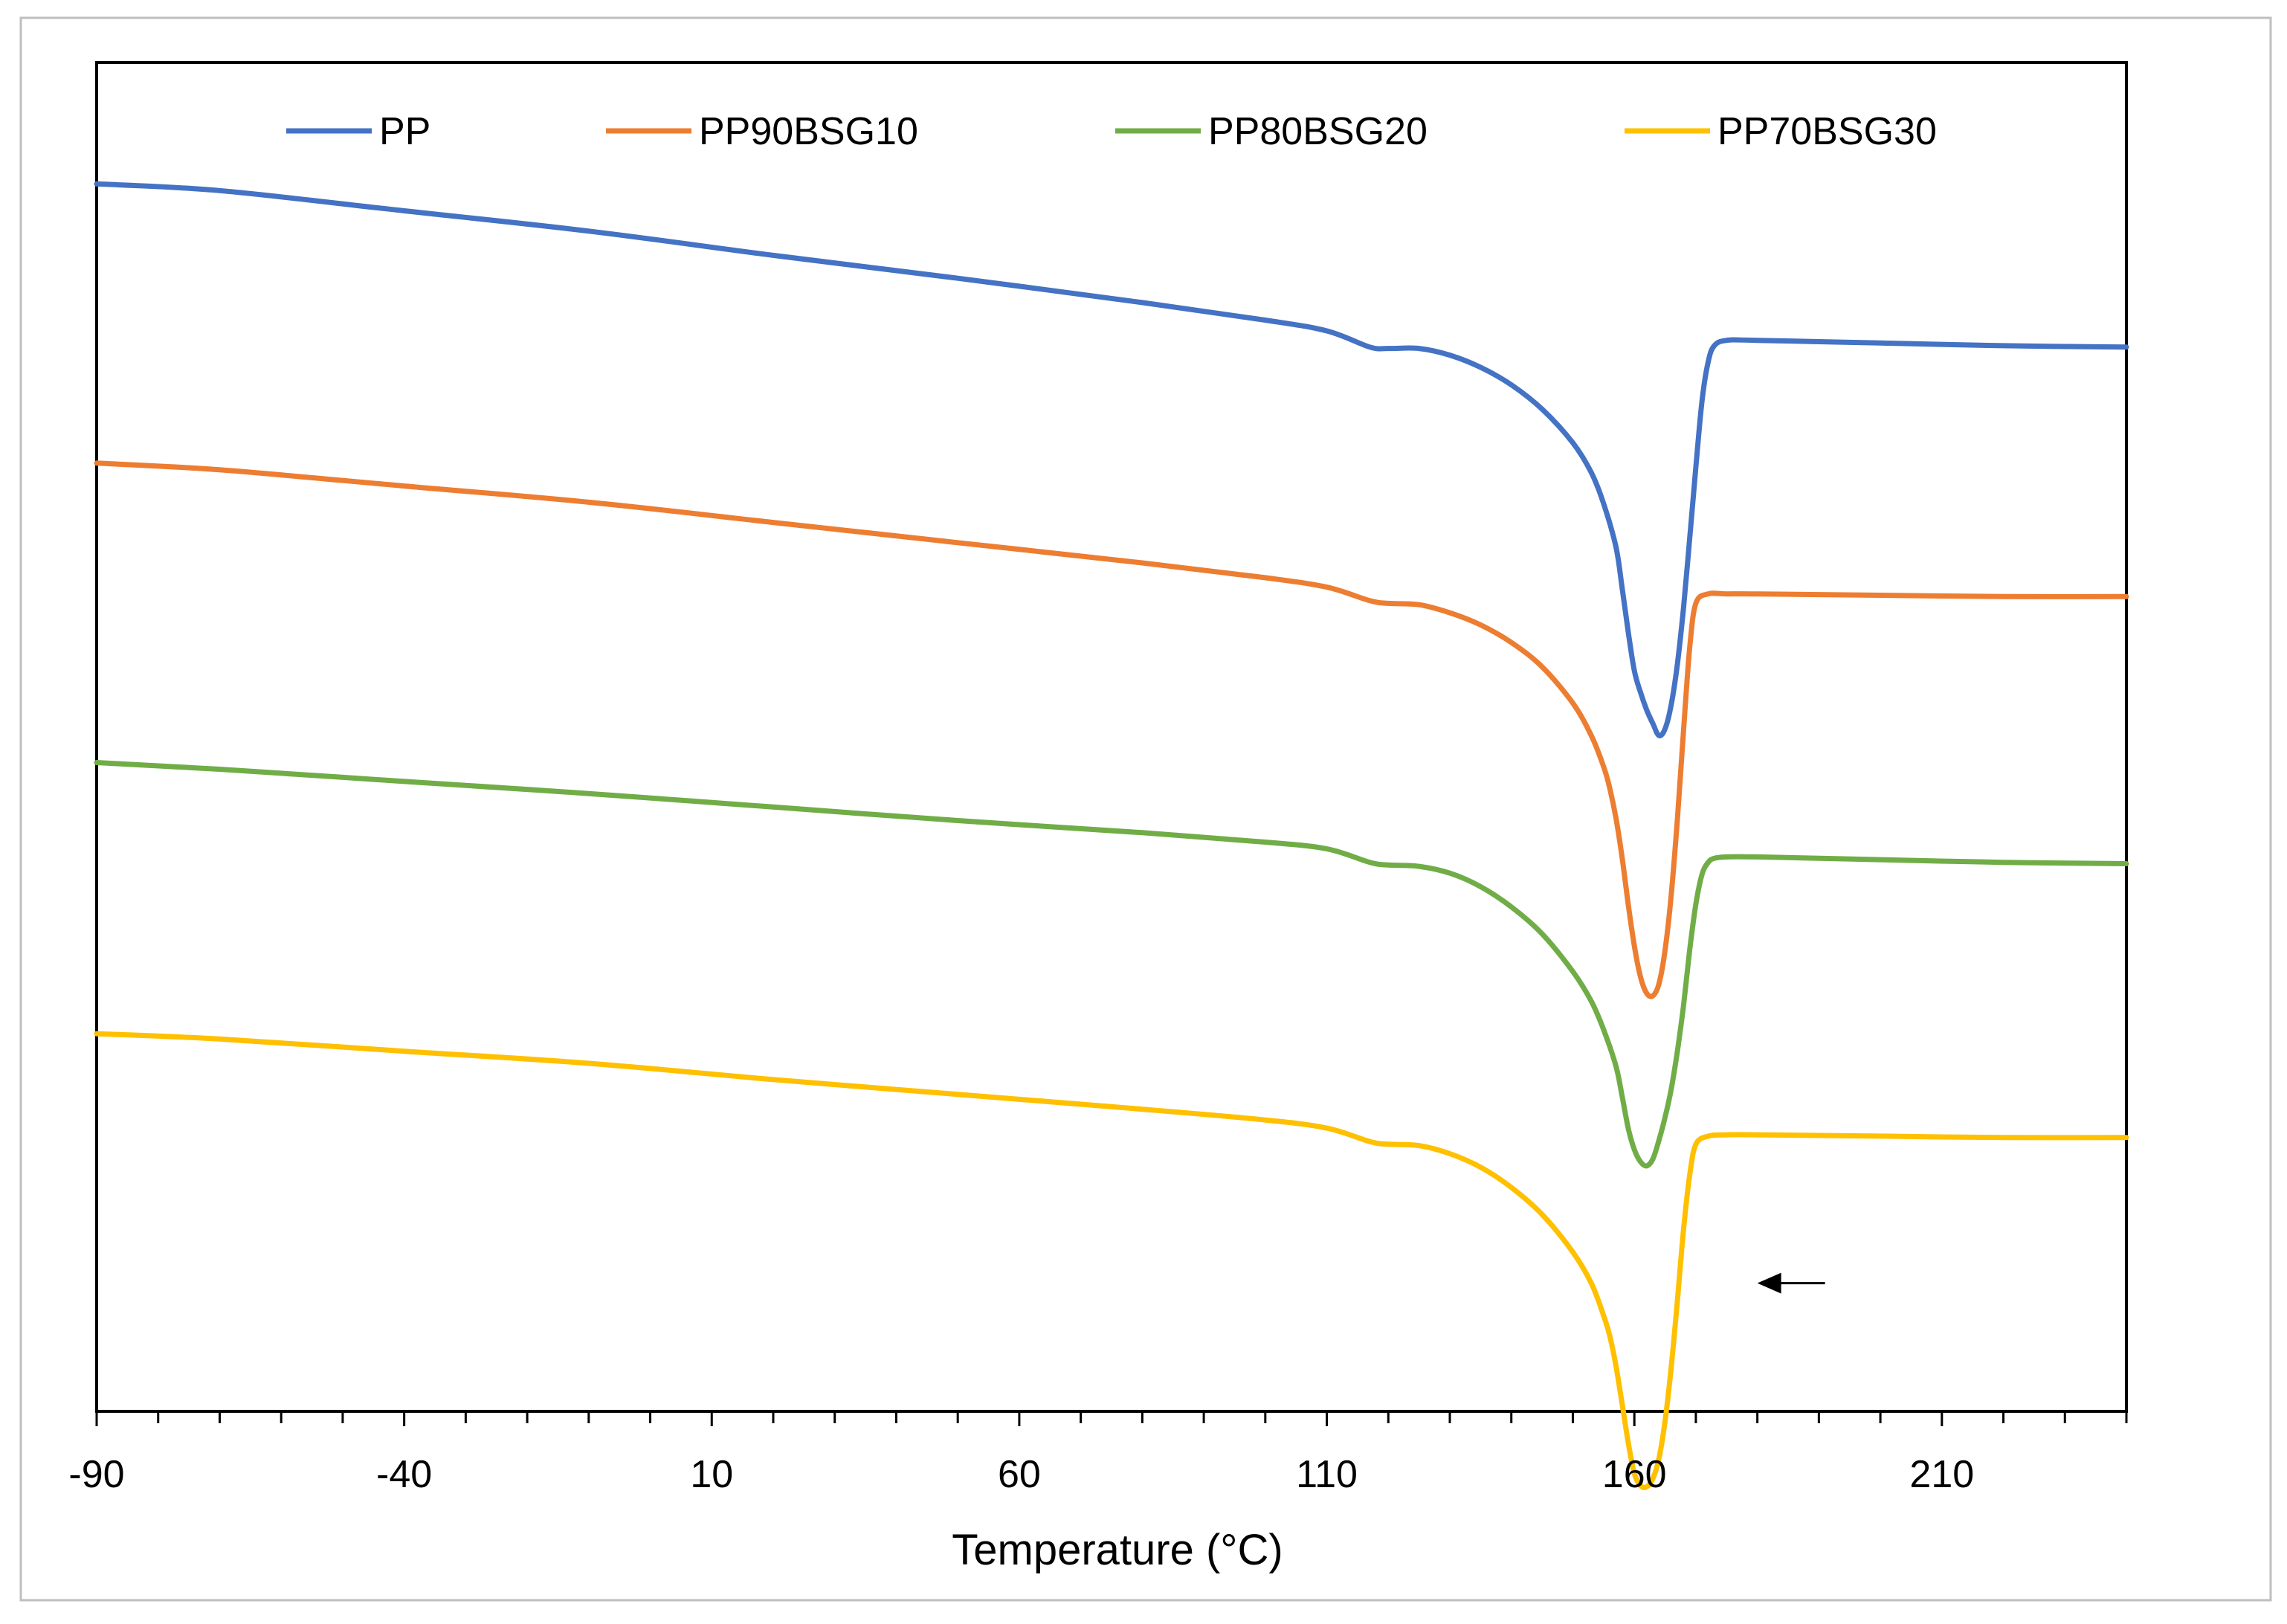 The width and height of the screenshot is (2287, 1624). Describe the element at coordinates (711, 1475) in the screenshot. I see `x-tick-label: 10` at that location.